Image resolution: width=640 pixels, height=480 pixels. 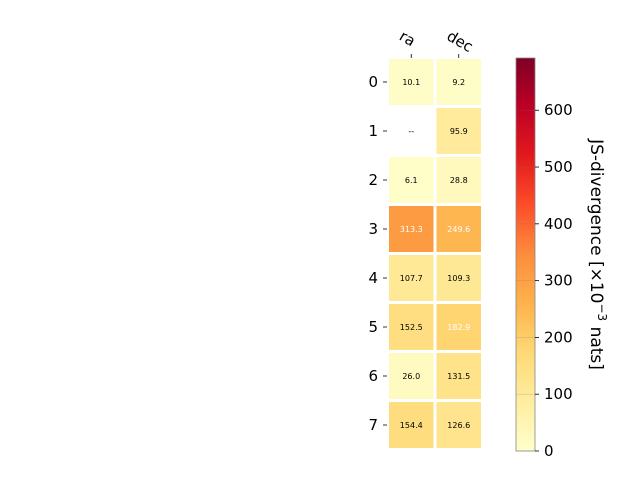 I want to click on cell-value-label: 95.9, so click(x=459, y=131).